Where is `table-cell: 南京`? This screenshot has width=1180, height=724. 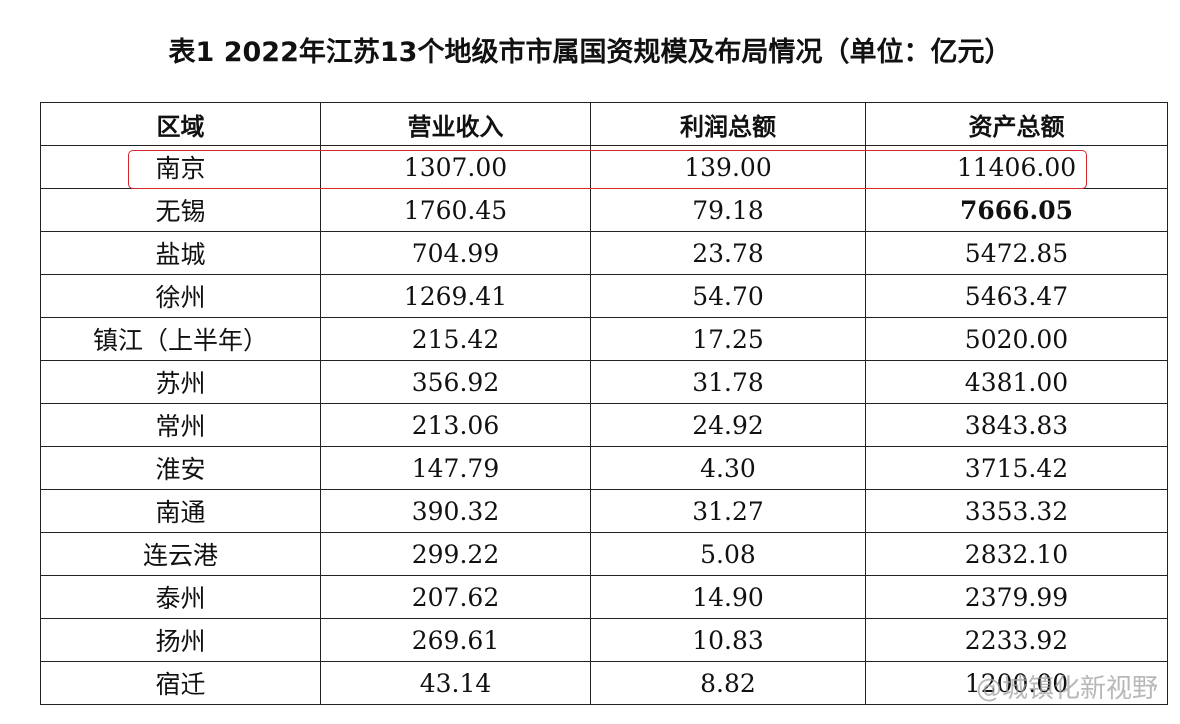 table-cell: 南京 is located at coordinates (180, 167).